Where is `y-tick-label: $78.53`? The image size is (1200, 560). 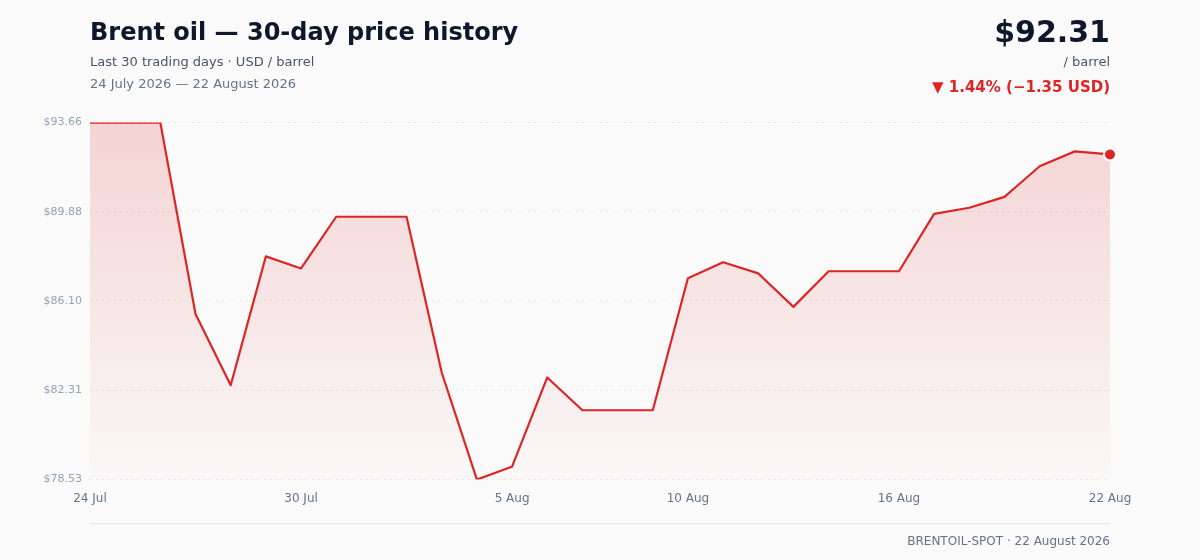 y-tick-label: $78.53 is located at coordinates (62, 479).